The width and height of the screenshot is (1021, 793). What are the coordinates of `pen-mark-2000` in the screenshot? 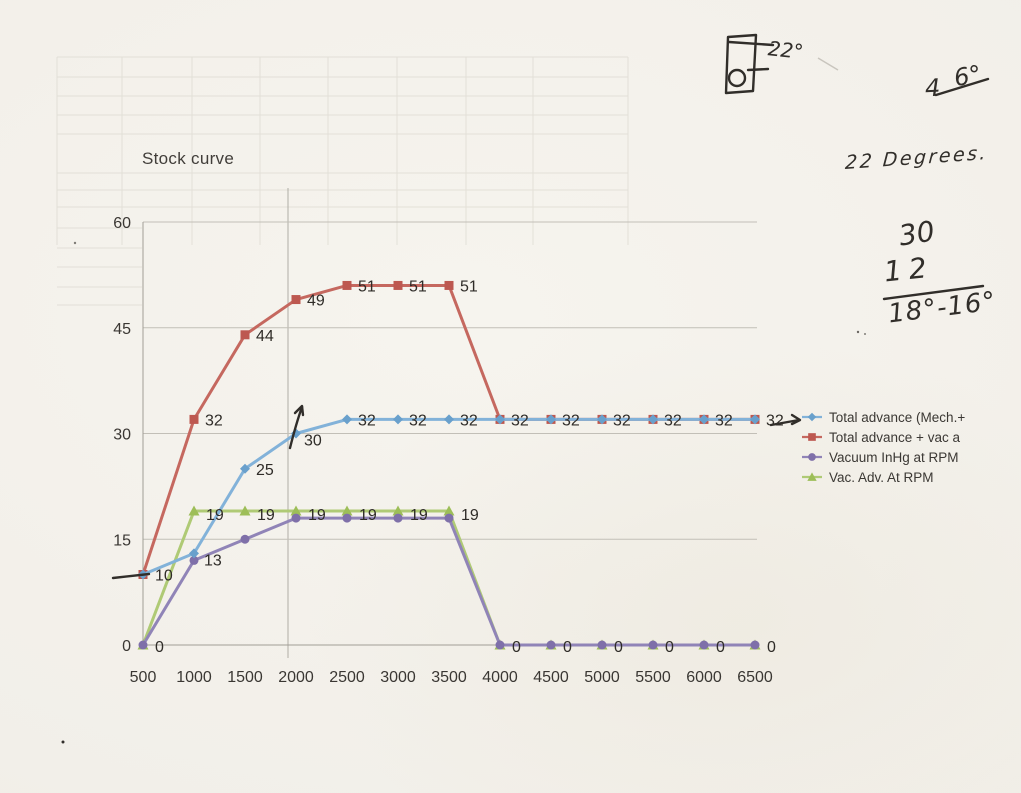 It's located at (296, 427).